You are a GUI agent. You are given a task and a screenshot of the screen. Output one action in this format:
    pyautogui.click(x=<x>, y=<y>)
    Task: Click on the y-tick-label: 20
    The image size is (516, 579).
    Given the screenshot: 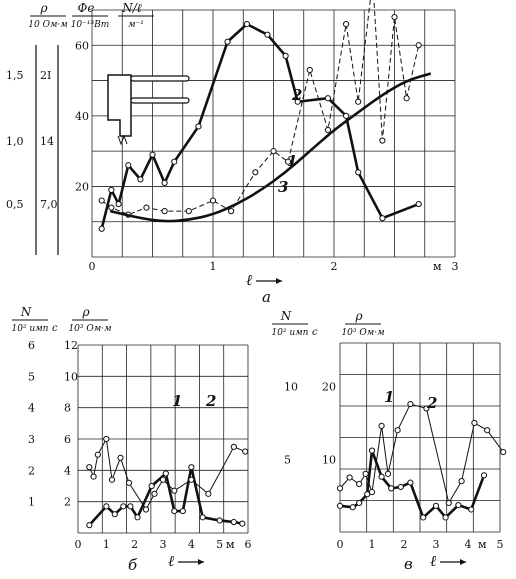 What is the action you would take?
    pyautogui.click(x=82, y=186)
    